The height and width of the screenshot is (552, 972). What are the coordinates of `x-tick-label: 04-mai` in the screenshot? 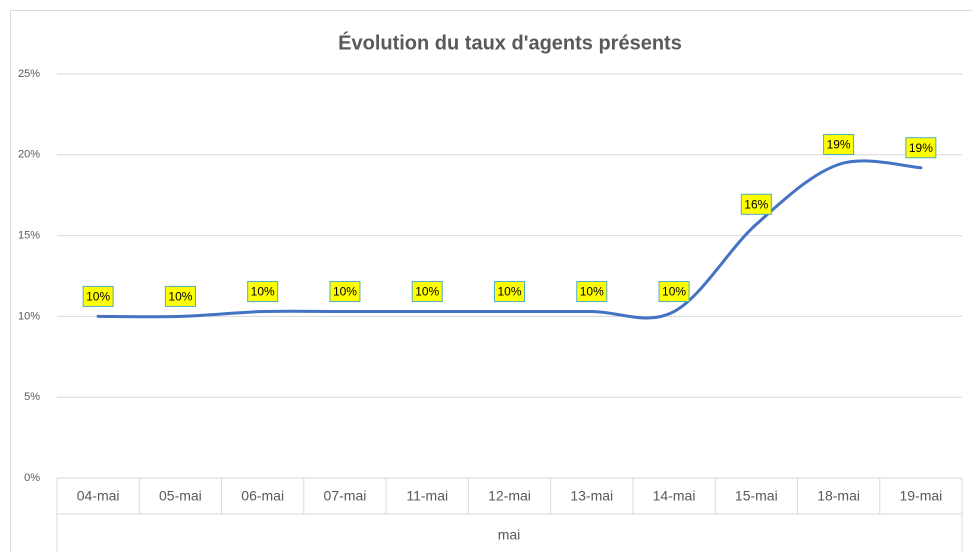 It's located at (98, 496).